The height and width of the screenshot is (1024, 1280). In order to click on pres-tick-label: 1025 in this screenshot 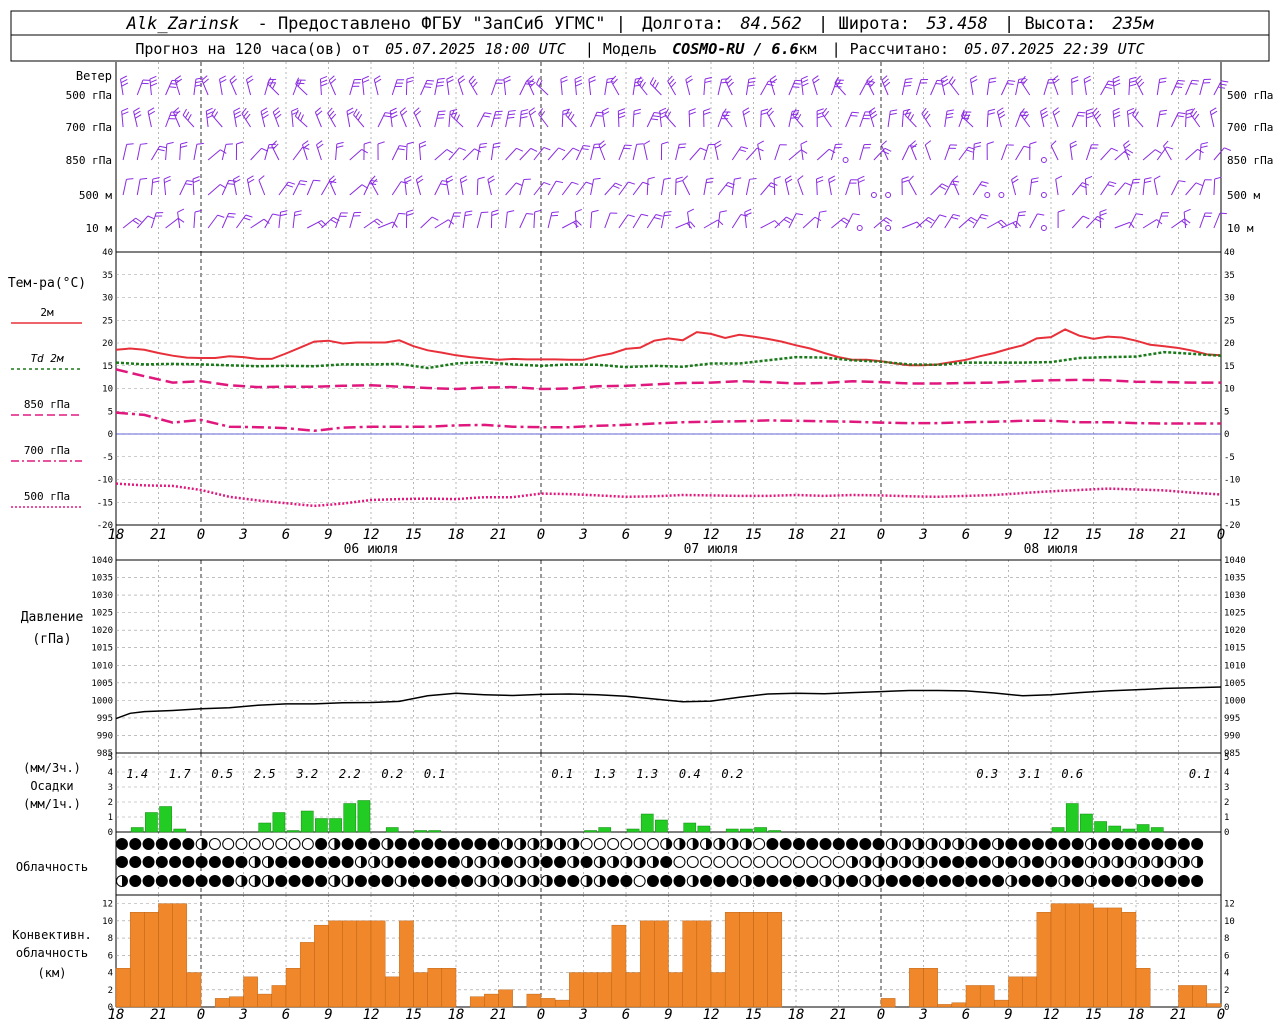, I will do `click(102, 614)`.